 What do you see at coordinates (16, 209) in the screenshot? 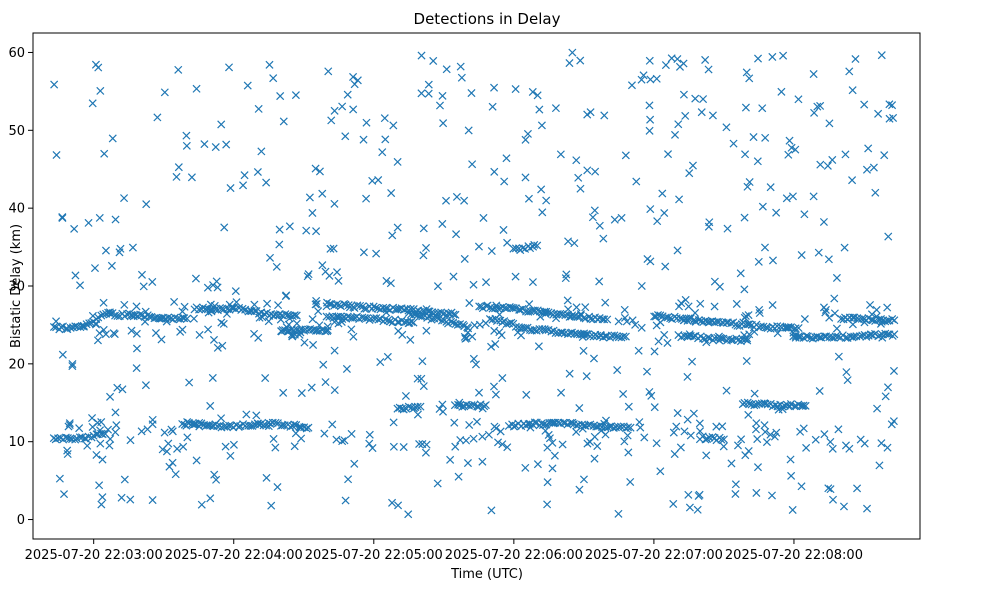
I see `y-tick-label: 40` at bounding box center [16, 209].